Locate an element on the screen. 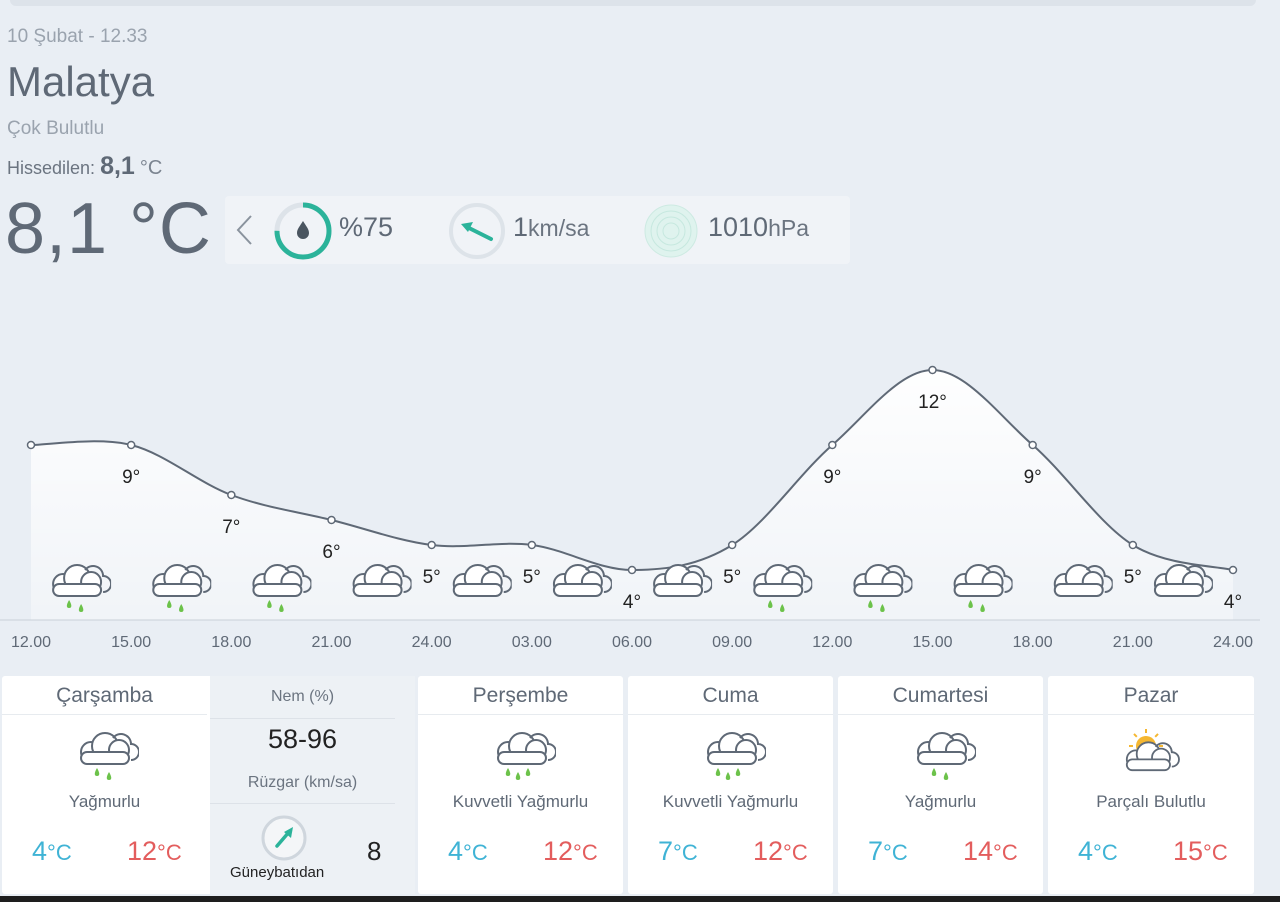 Image resolution: width=1280 pixels, height=902 pixels. wind-speed-number: 1 is located at coordinates (521, 227).